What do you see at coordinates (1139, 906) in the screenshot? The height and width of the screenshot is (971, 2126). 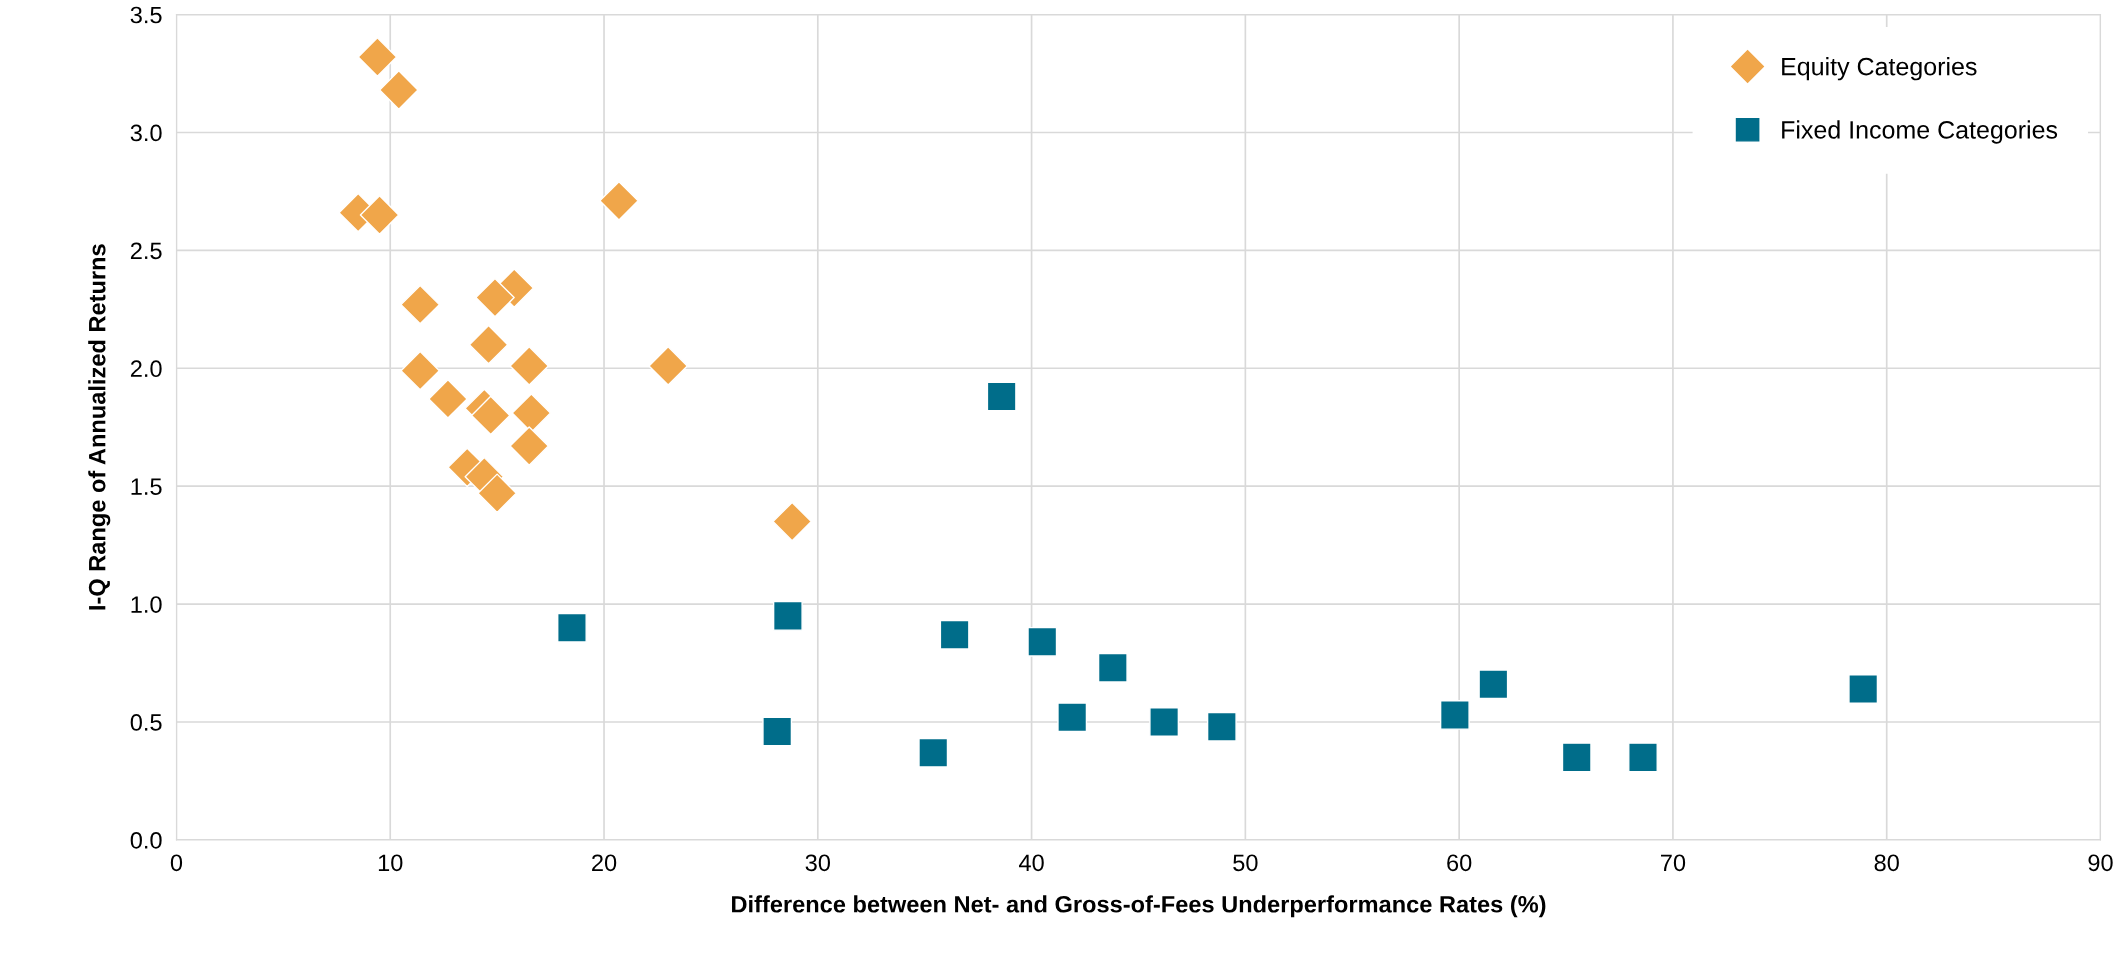 I see `x-axis-title: Difference between Net- and Gross-of-Fees Underperformance Rates (%)` at bounding box center [1139, 906].